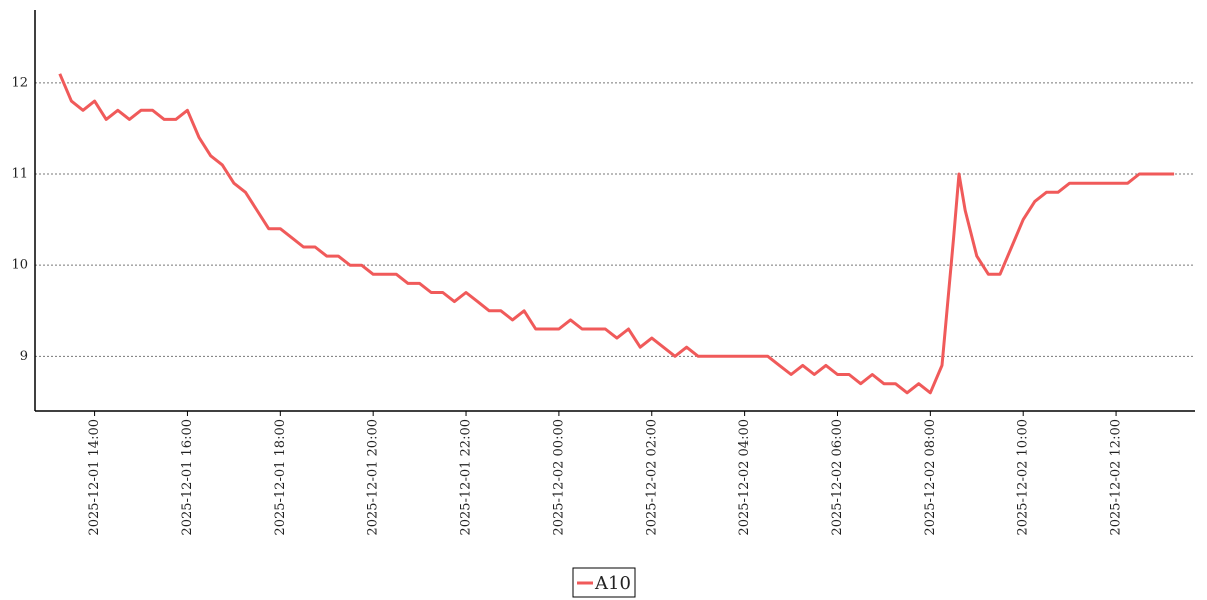 The height and width of the screenshot is (600, 1207). I want to click on y-tick-label: 10, so click(19, 265).